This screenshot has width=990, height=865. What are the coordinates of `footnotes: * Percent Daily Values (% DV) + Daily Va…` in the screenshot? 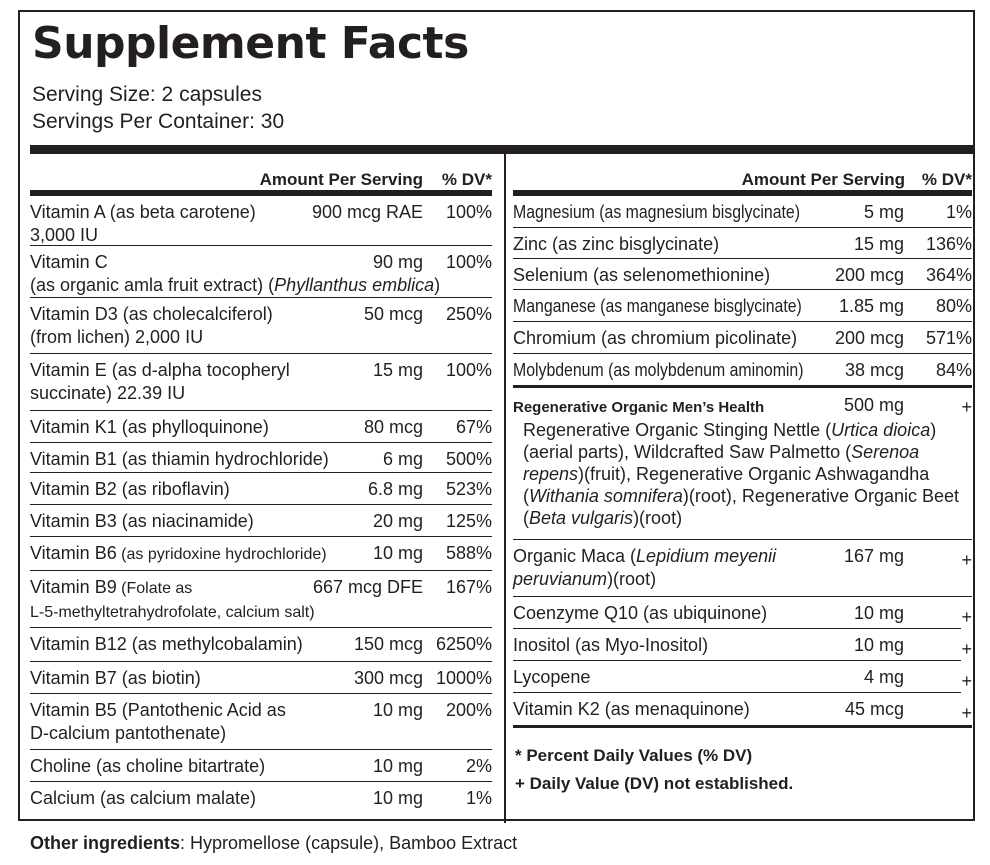 It's located at (742, 763).